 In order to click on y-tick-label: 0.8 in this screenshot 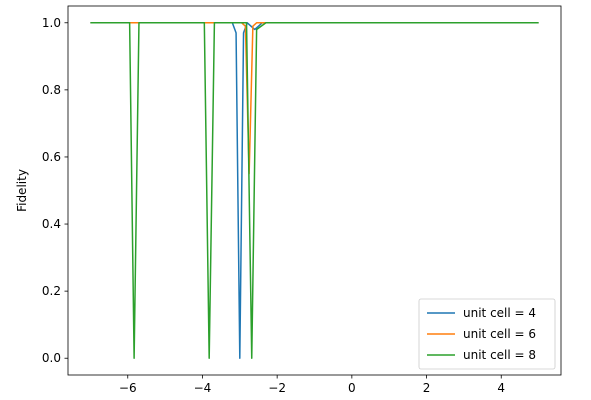, I will do `click(51, 90)`.